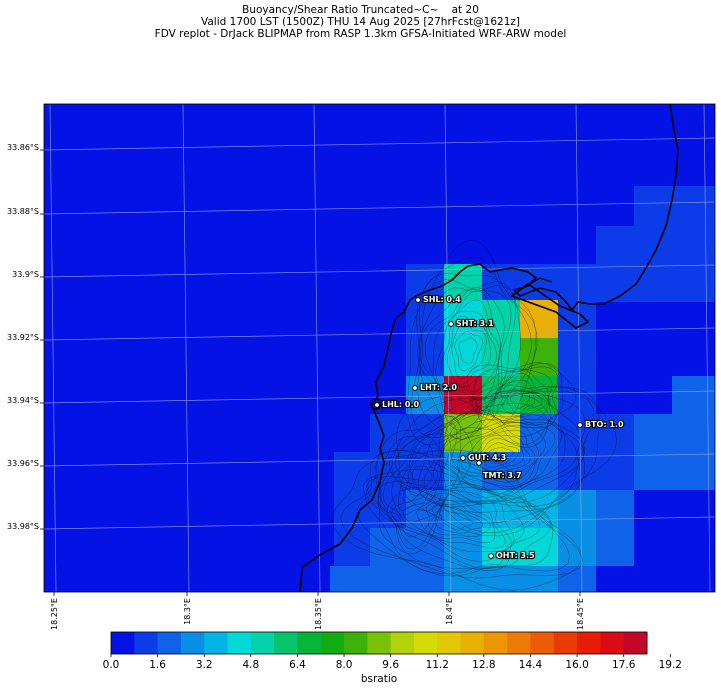 This screenshot has height=692, width=721. Describe the element at coordinates (23, 526) in the screenshot. I see `lat-label: 33.98°S` at that location.